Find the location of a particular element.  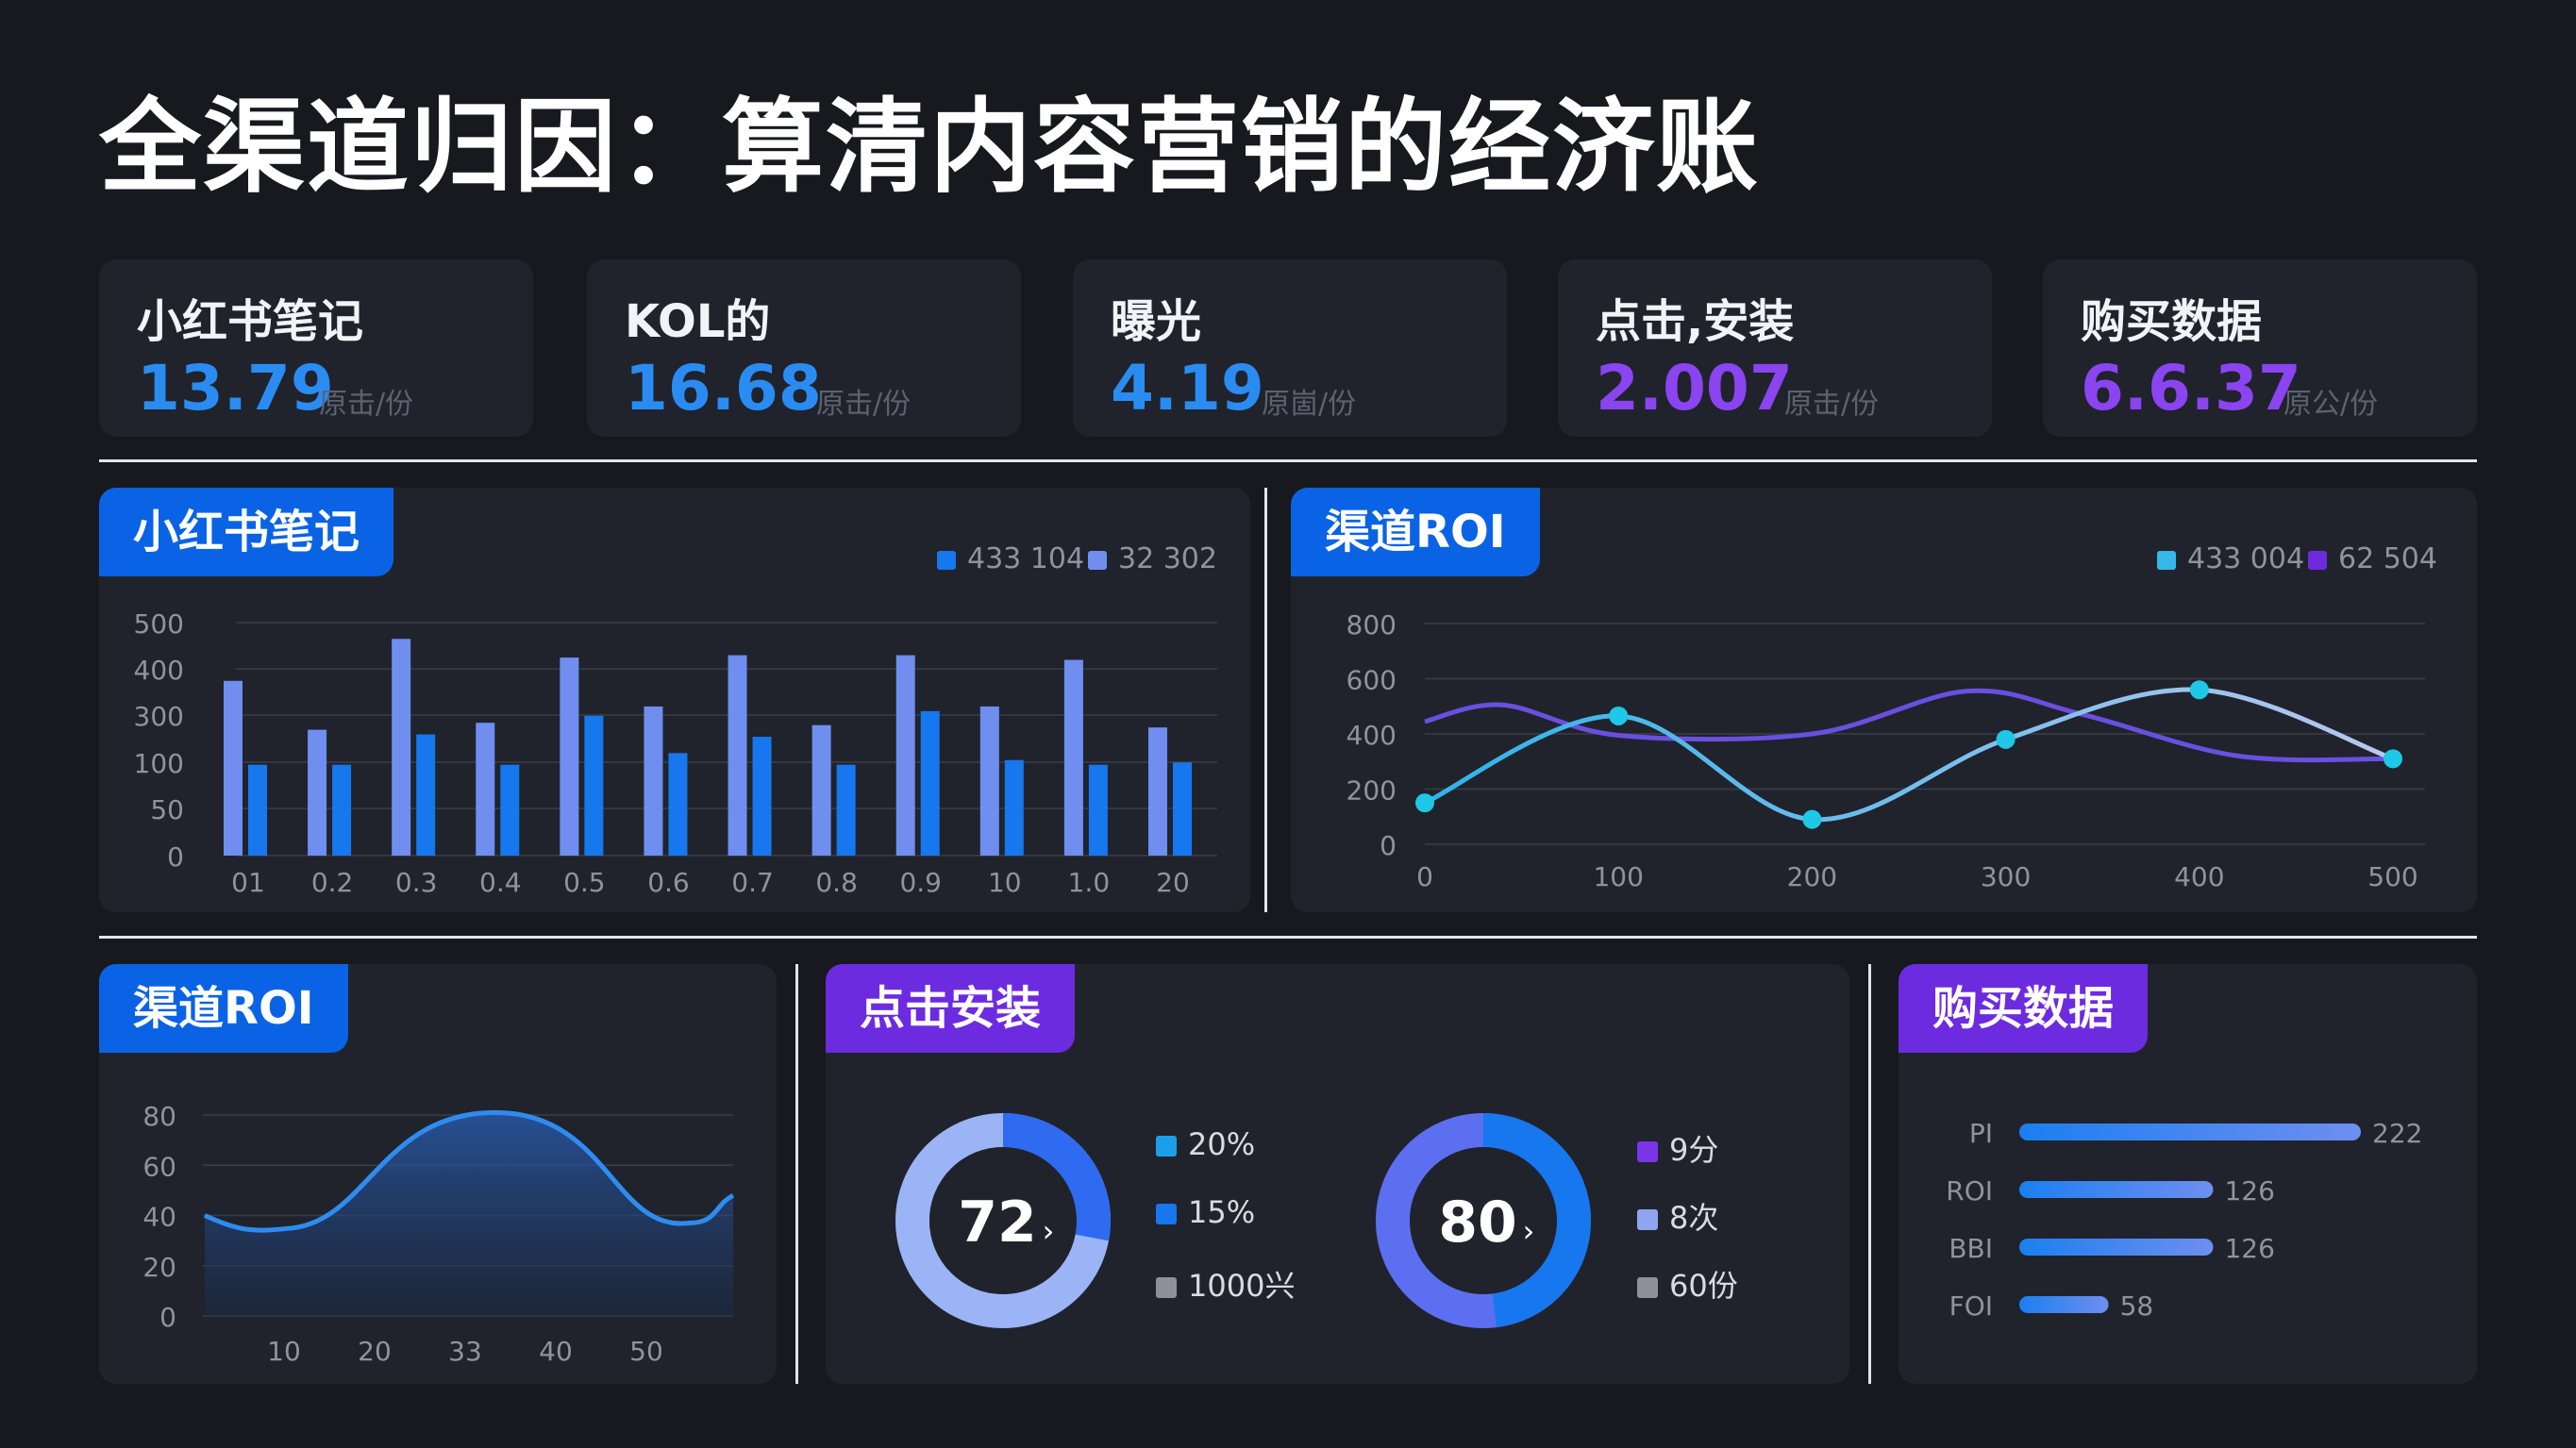

bar-ytick: 100 is located at coordinates (159, 763).